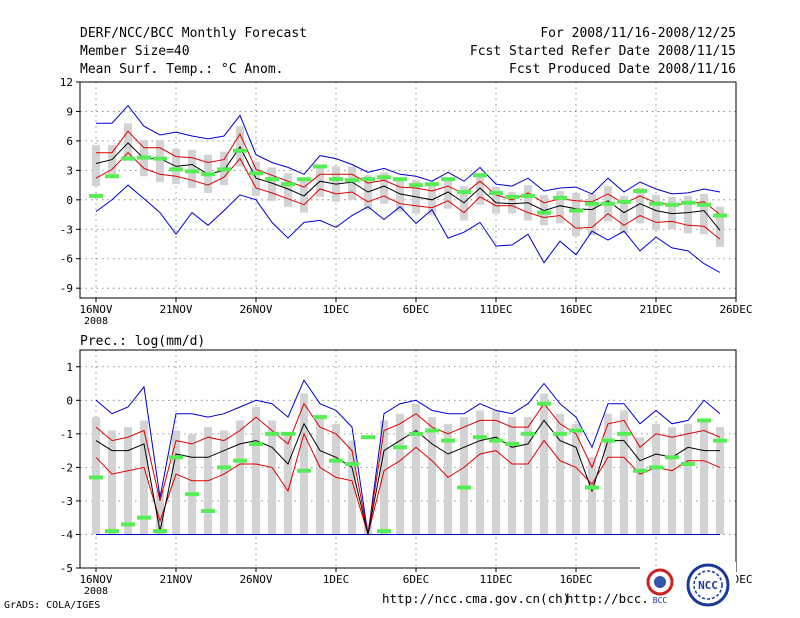 The width and height of the screenshot is (800, 618). I want to click on temp-lower-line, so click(408, 195).